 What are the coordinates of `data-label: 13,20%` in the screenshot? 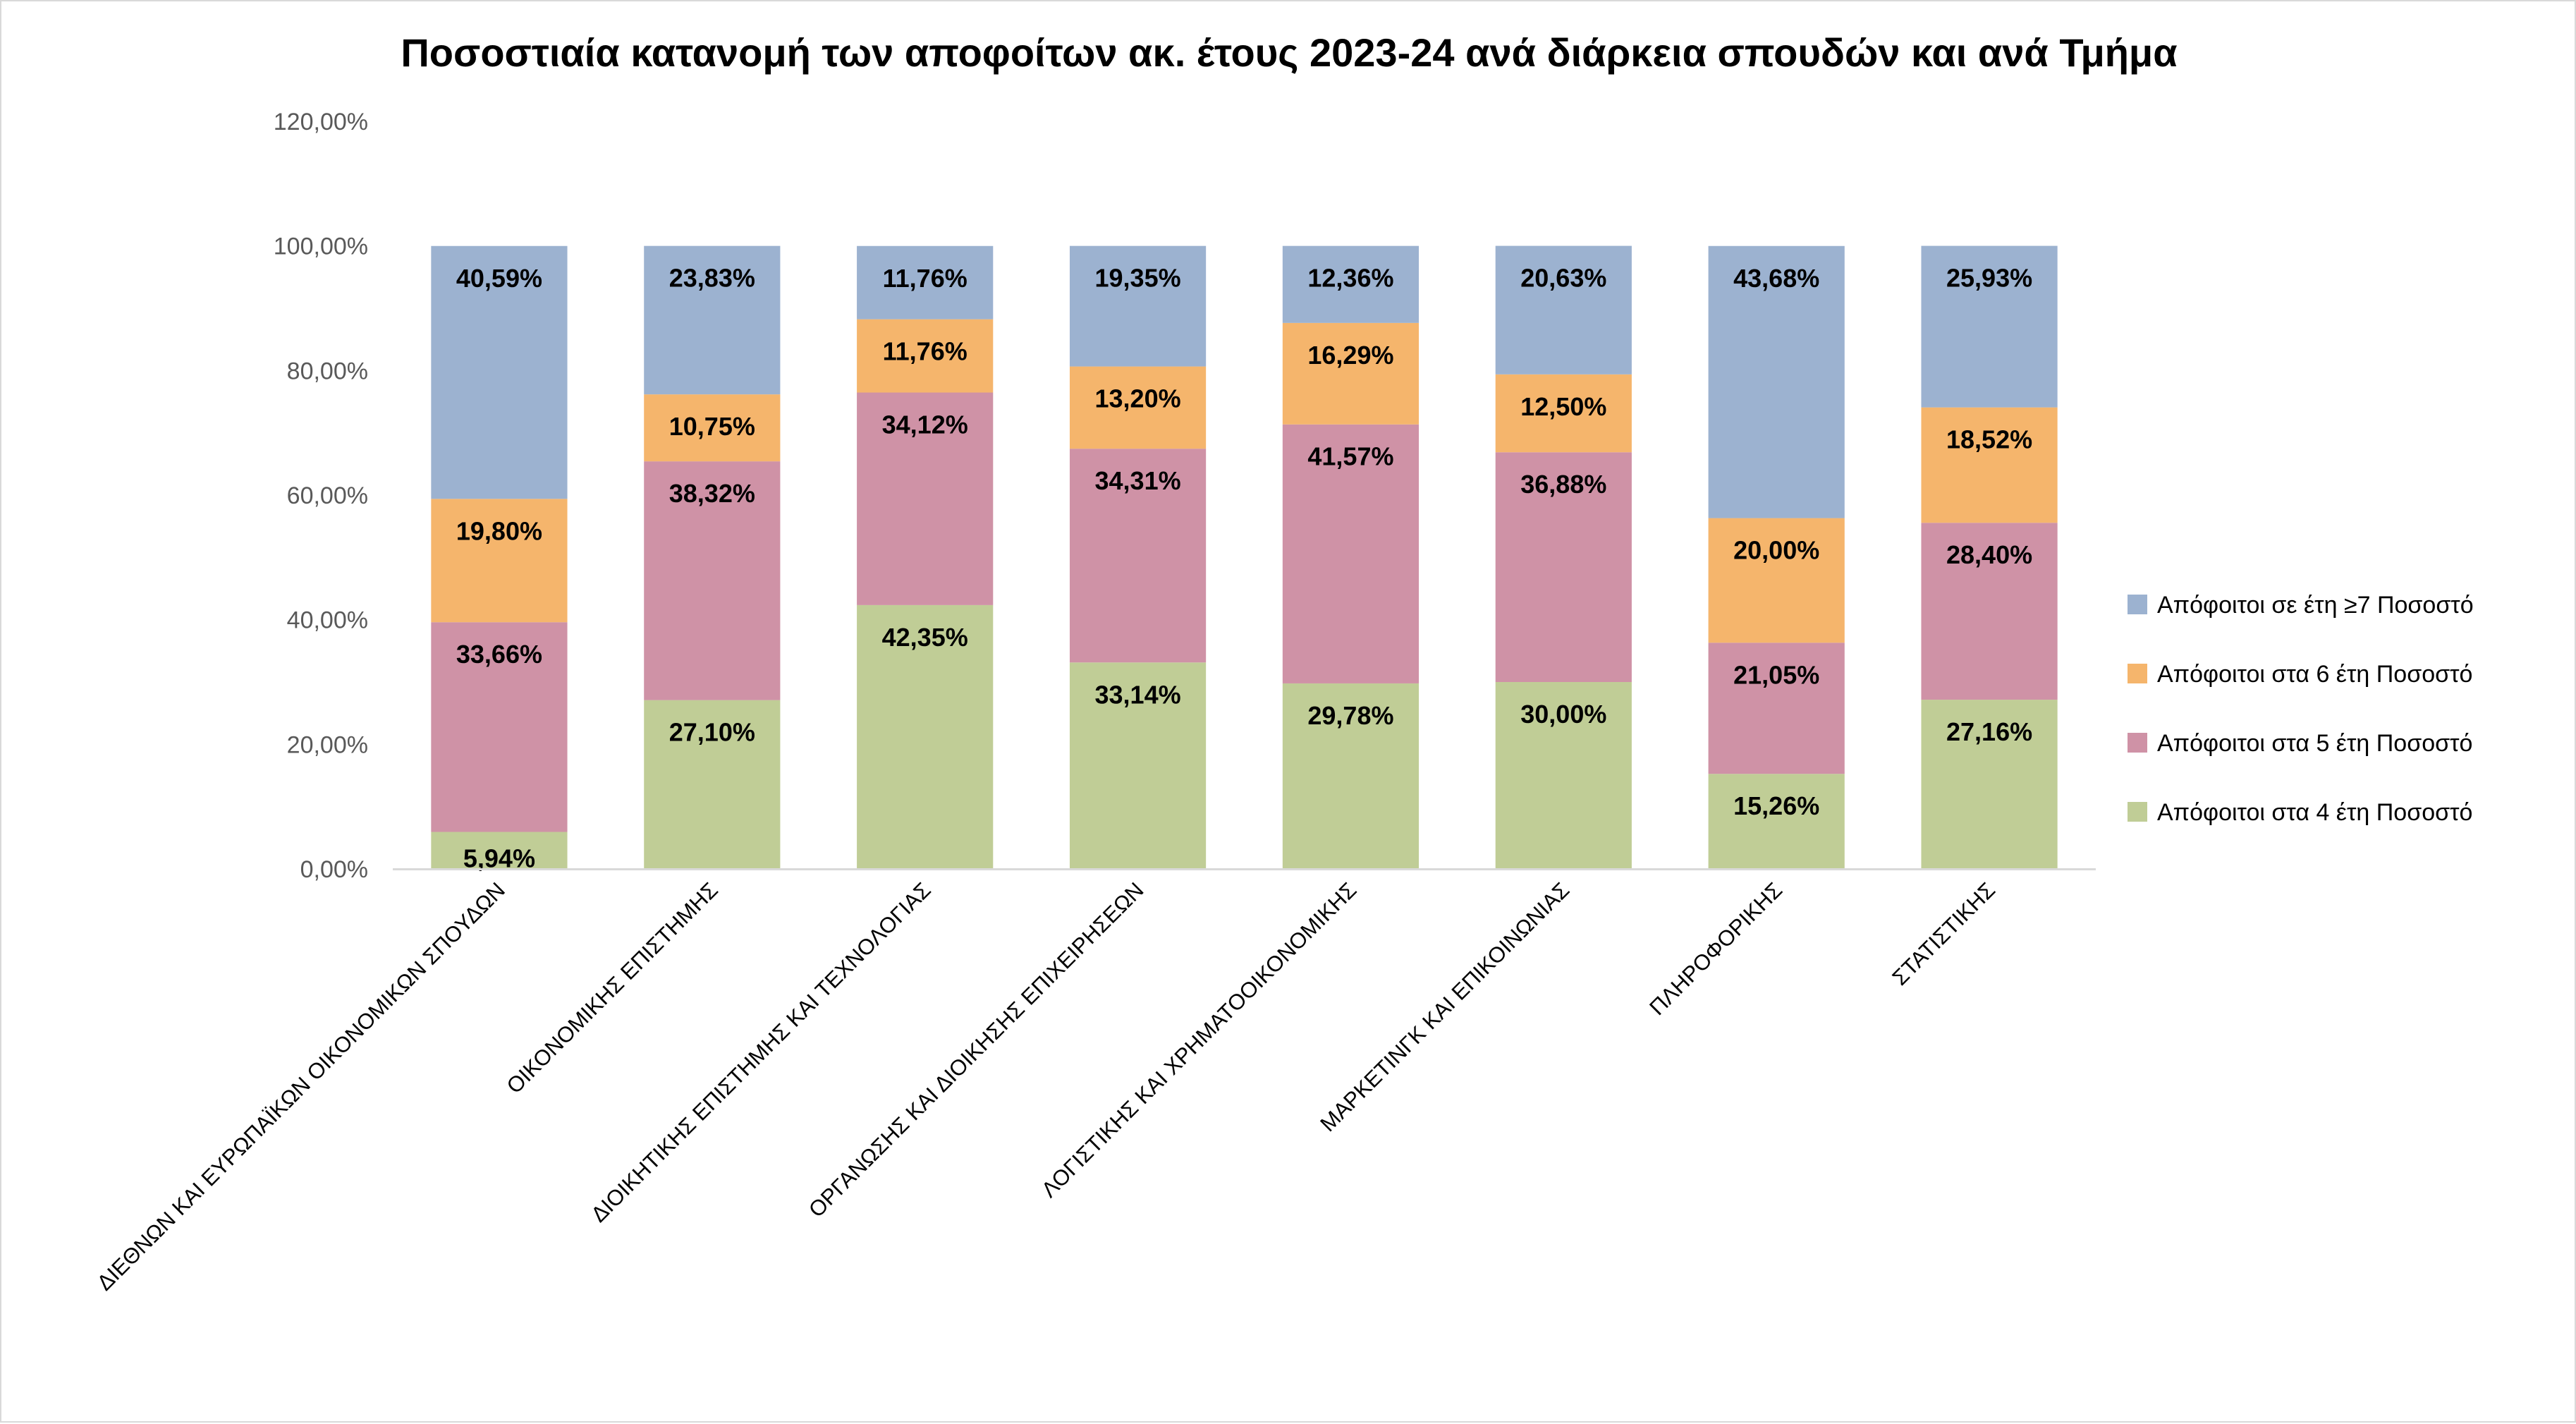 It's located at (1138, 398).